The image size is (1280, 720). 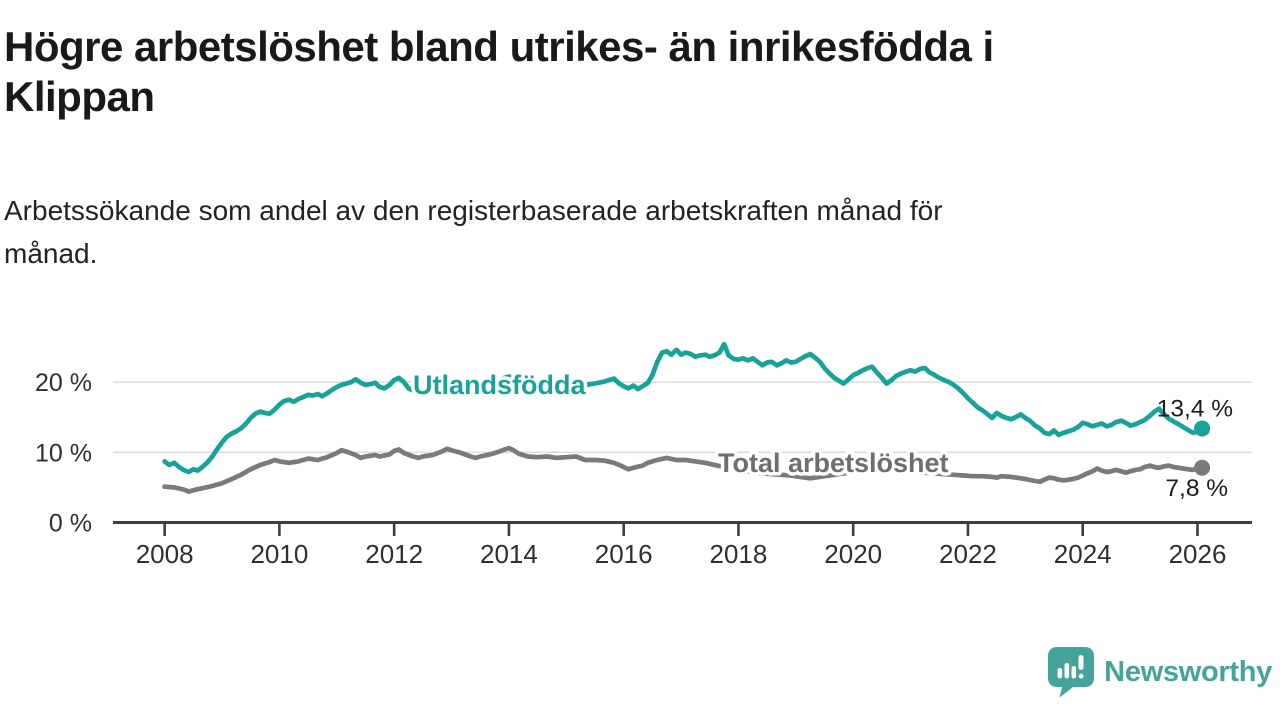 What do you see at coordinates (509, 554) in the screenshot?
I see `x-tick-label: 2014` at bounding box center [509, 554].